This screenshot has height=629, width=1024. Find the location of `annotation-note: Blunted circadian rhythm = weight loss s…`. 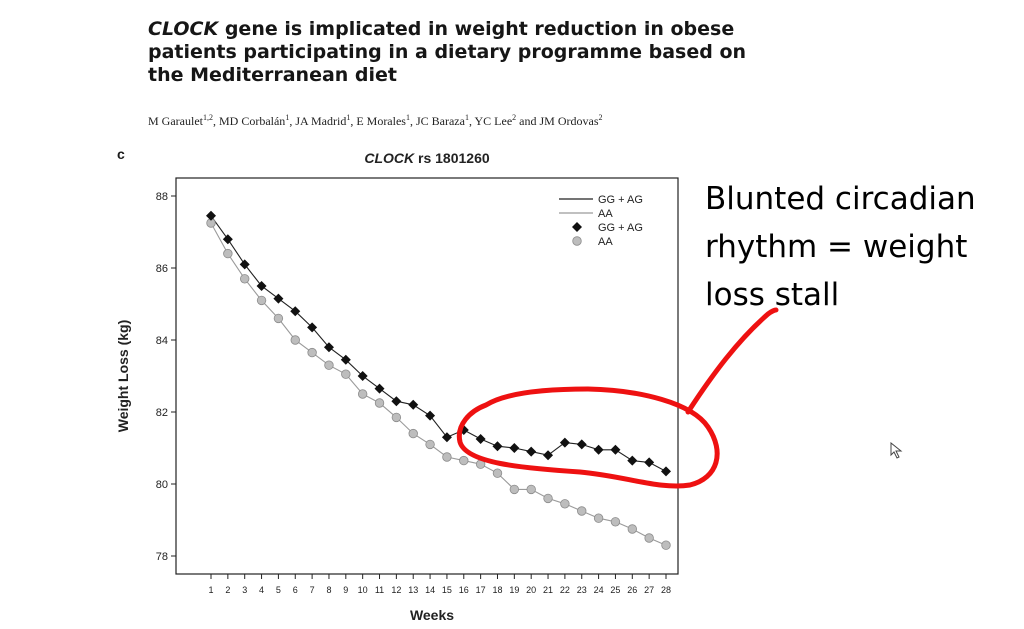

annotation-note: Blunted circadian rhythm = weight loss s… is located at coordinates (840, 247).